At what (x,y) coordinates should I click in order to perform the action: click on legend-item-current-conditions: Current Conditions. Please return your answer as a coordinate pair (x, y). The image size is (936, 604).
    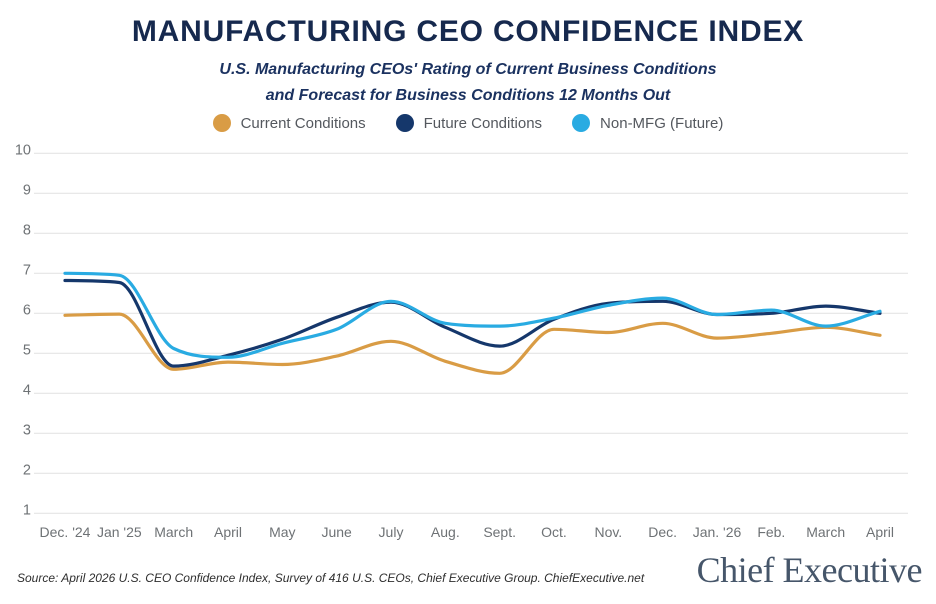
    Looking at the image, I should click on (289, 123).